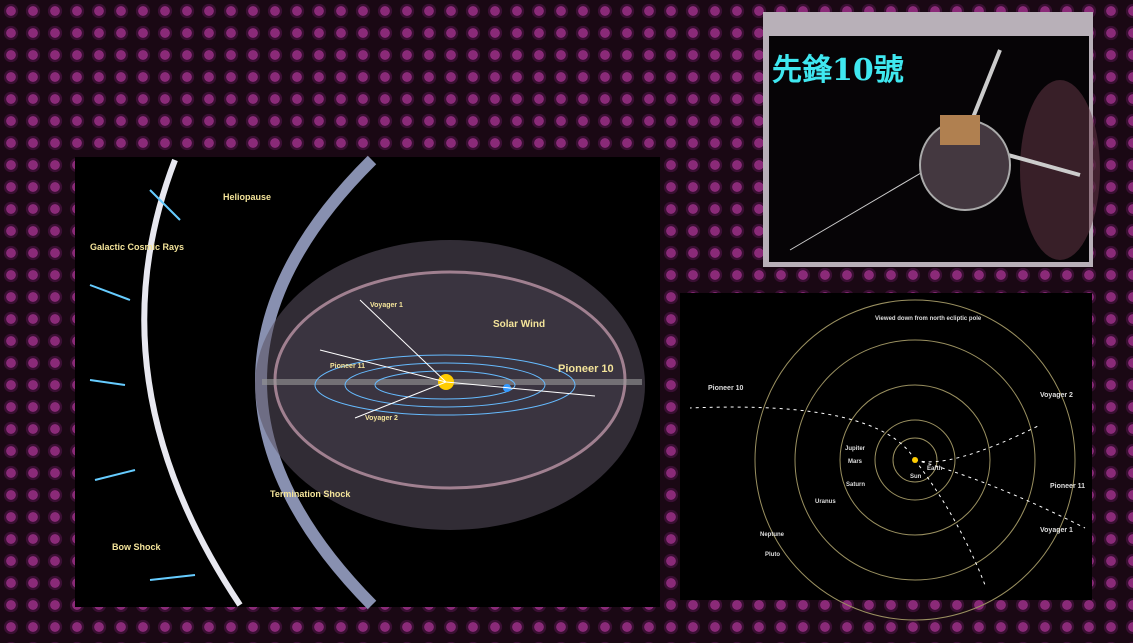  I want to click on pioneer-photo: 先鋒10號, so click(931, 139).